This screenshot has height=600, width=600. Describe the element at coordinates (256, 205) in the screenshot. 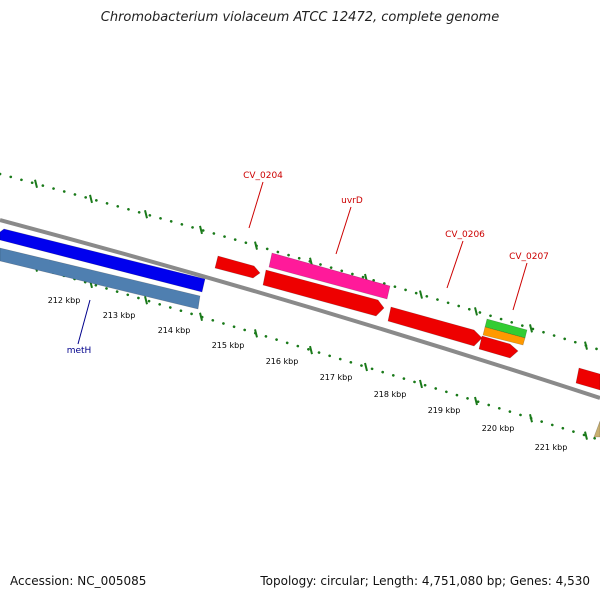

I see `cv0204-leader` at that location.